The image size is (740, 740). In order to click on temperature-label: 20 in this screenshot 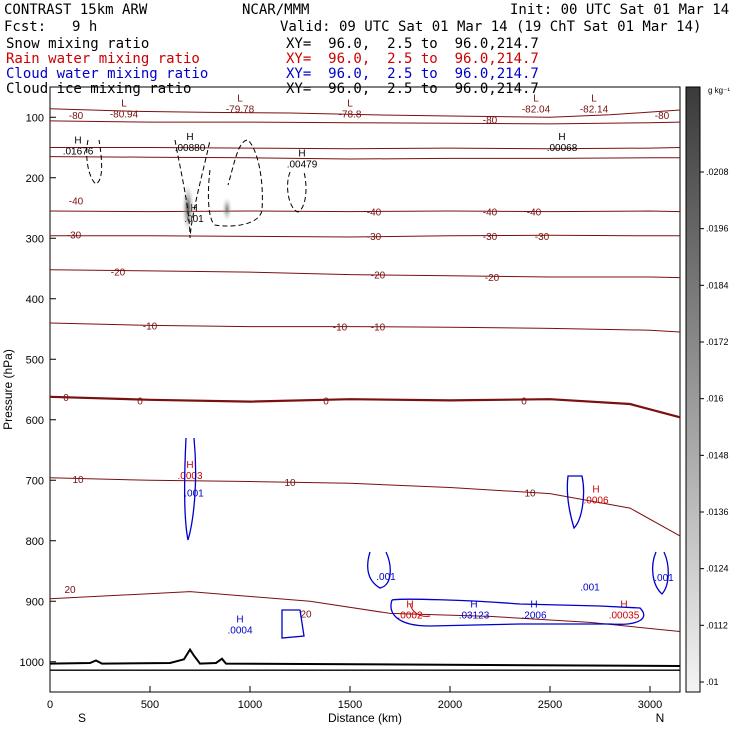, I will do `click(70, 590)`.